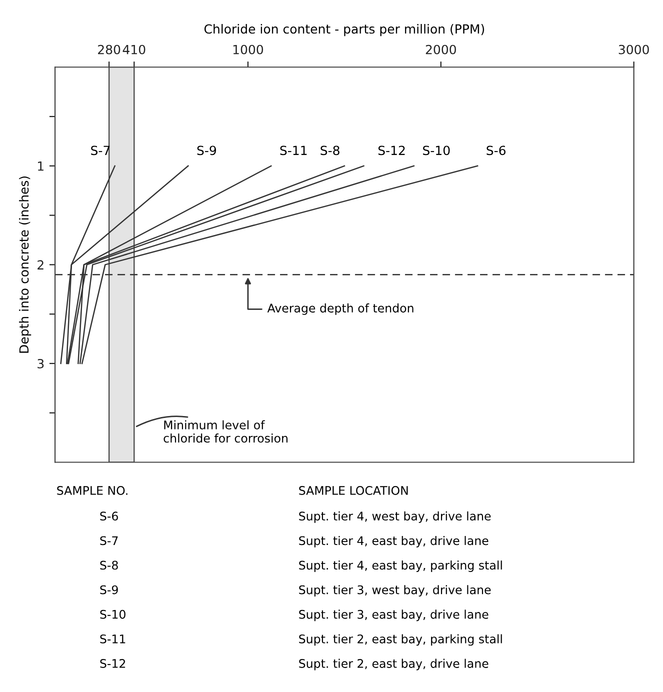 The image size is (663, 692). Describe the element at coordinates (109, 541) in the screenshot. I see `text: S-7` at that location.